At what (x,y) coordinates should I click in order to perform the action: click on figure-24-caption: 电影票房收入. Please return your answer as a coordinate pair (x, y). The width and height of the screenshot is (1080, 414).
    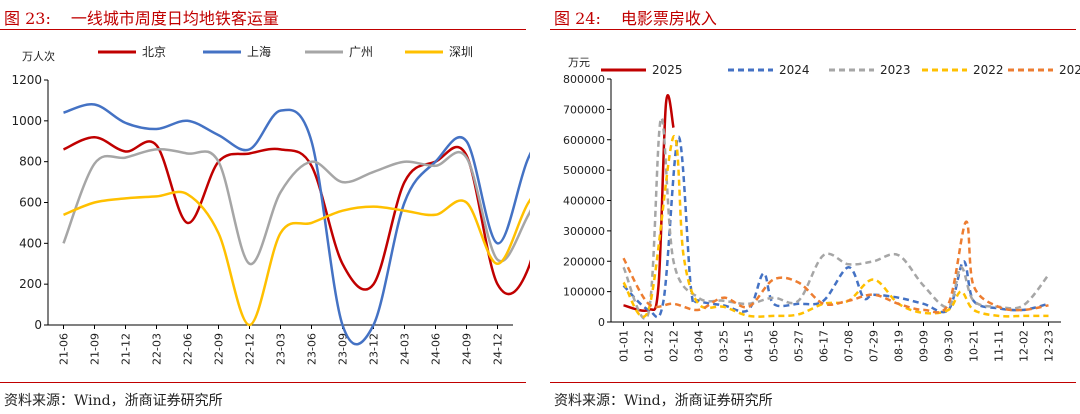
    Looking at the image, I should click on (668, 18).